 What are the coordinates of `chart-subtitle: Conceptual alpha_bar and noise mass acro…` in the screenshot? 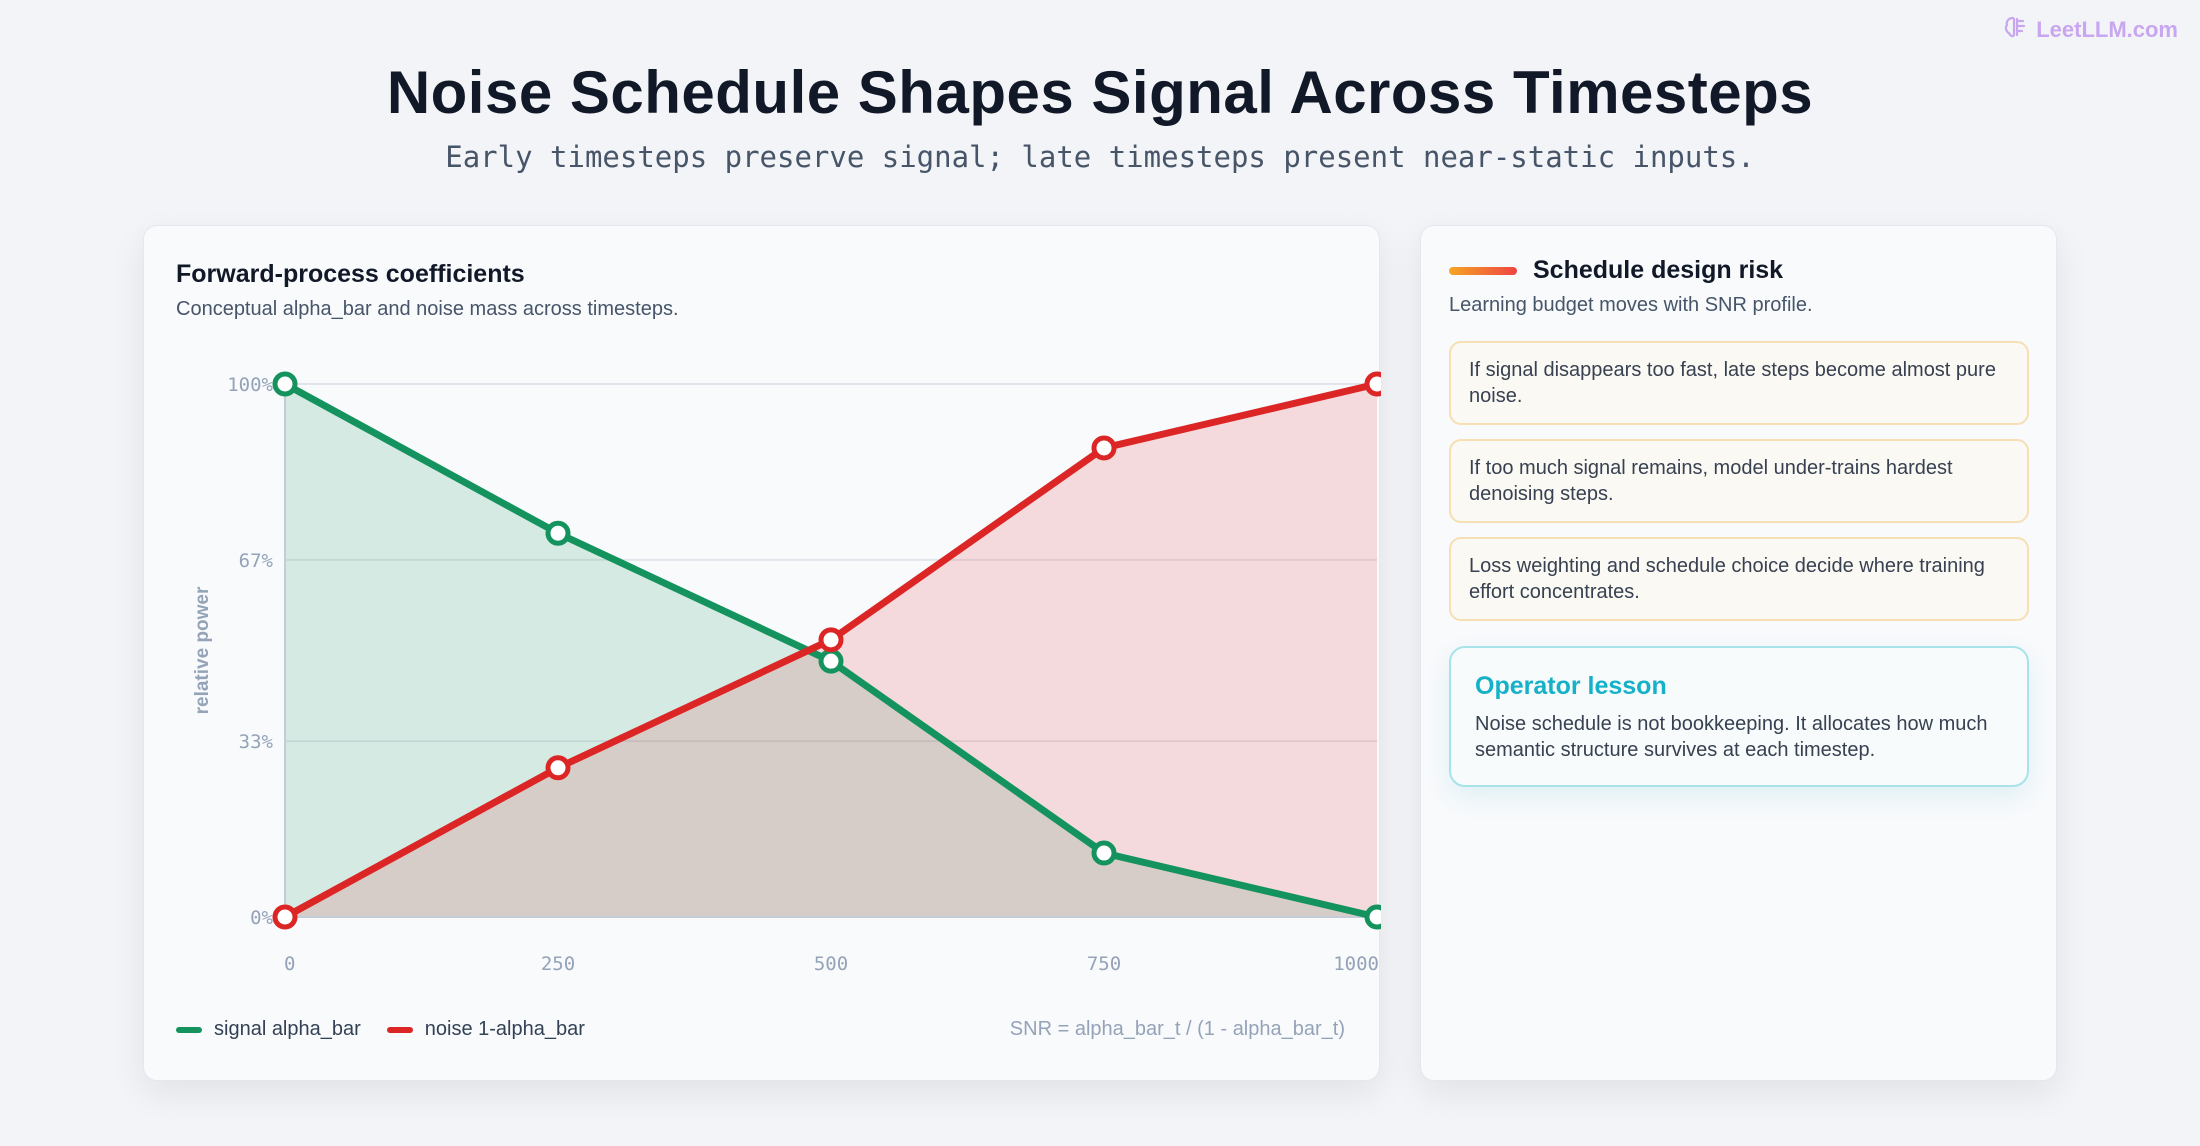 It's located at (427, 309).